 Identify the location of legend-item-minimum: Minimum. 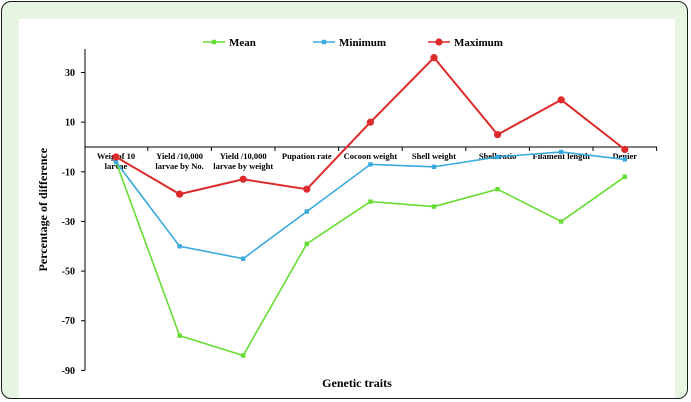
(349, 43).